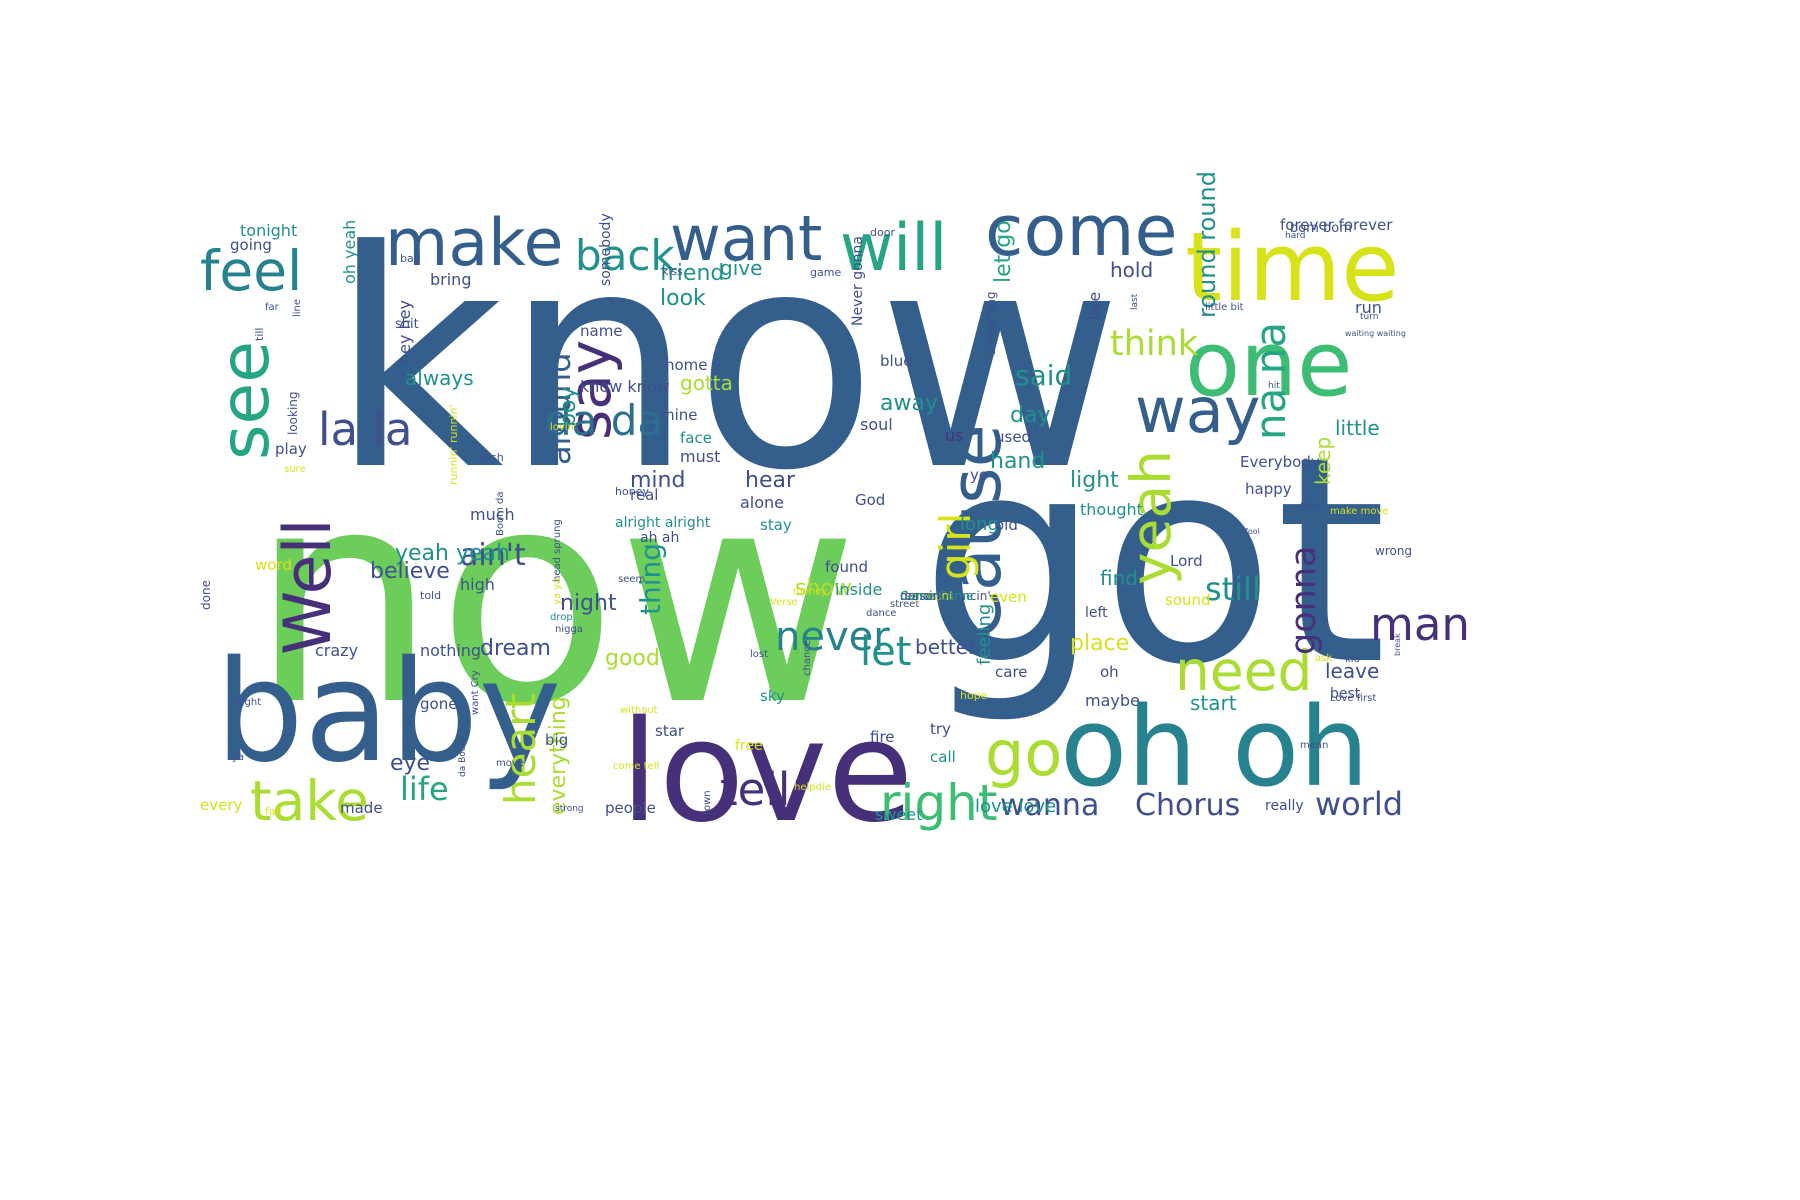 This screenshot has width=1800, height=1200. I want to click on word-right: right, so click(938, 803).